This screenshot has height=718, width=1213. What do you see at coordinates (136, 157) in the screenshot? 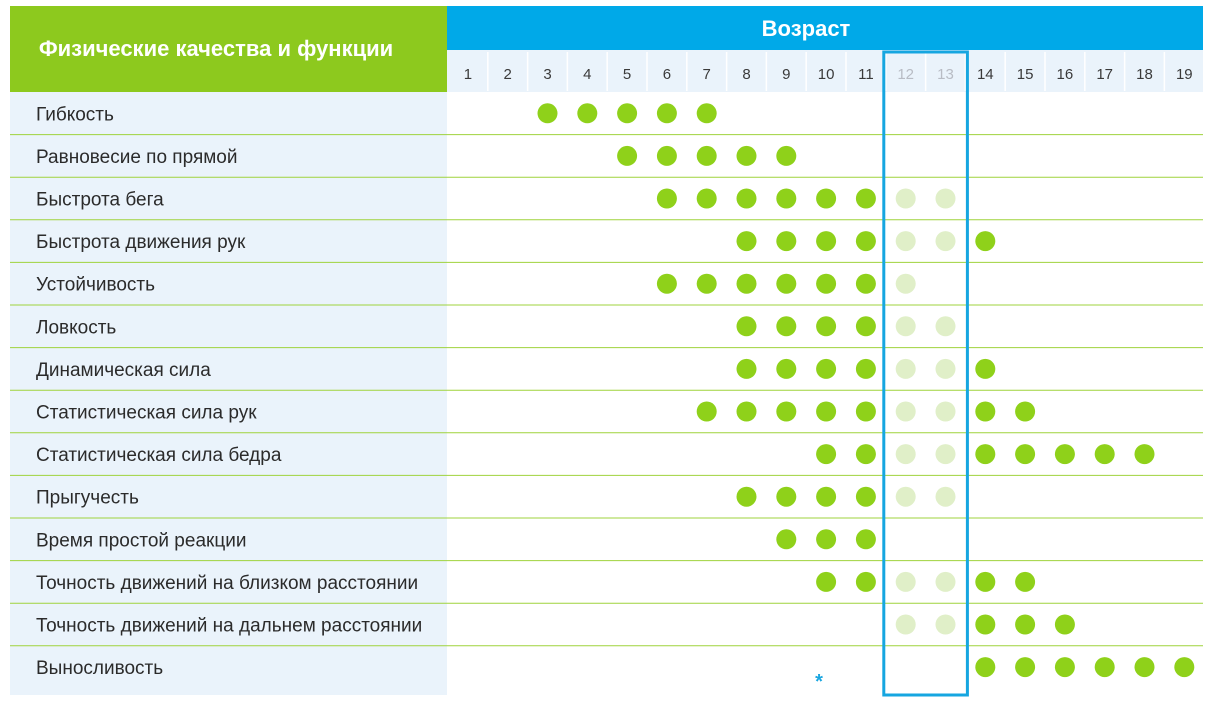
I see `row-label: Равновесие по прямой` at bounding box center [136, 157].